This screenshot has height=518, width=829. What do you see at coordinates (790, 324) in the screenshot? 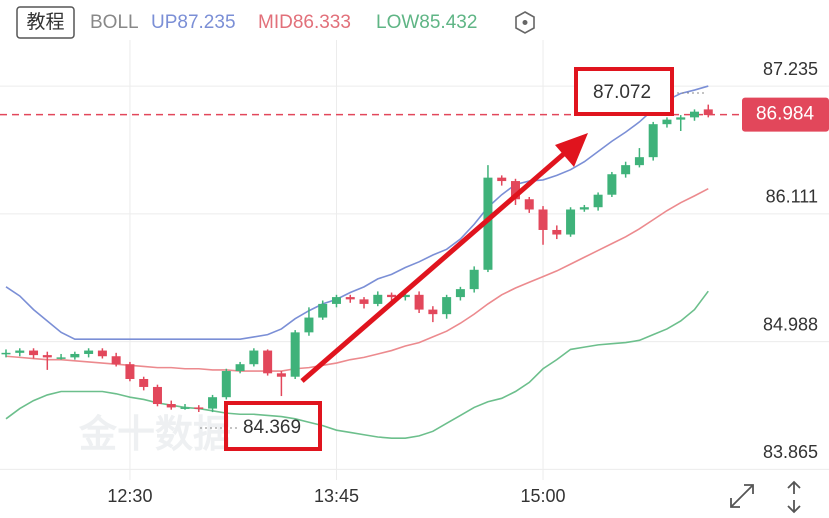
I see `y-tick-label: 84.988` at bounding box center [790, 324].